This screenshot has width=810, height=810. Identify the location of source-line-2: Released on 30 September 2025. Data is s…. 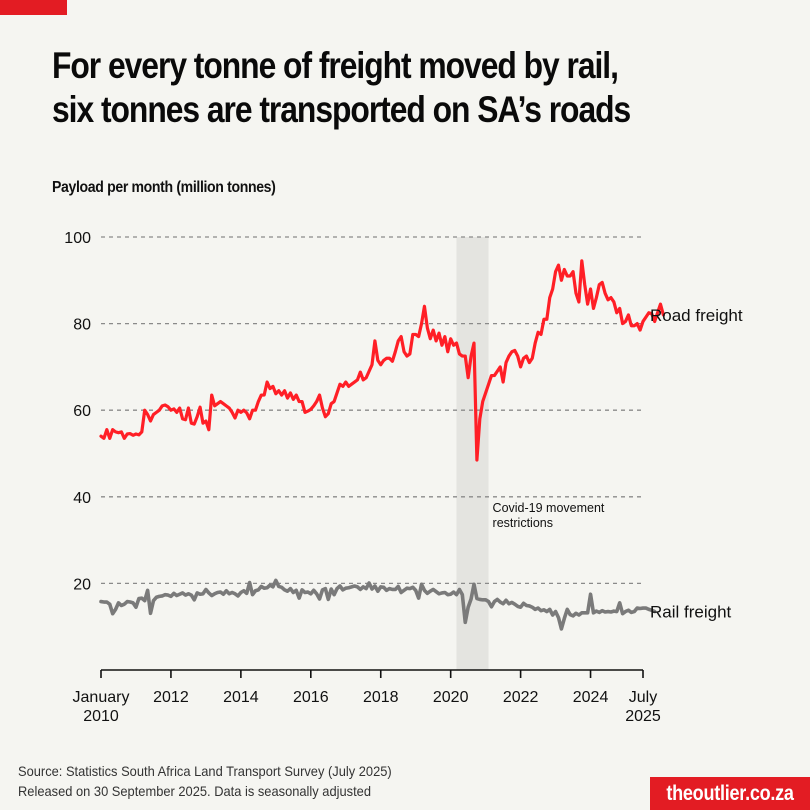
(195, 791).